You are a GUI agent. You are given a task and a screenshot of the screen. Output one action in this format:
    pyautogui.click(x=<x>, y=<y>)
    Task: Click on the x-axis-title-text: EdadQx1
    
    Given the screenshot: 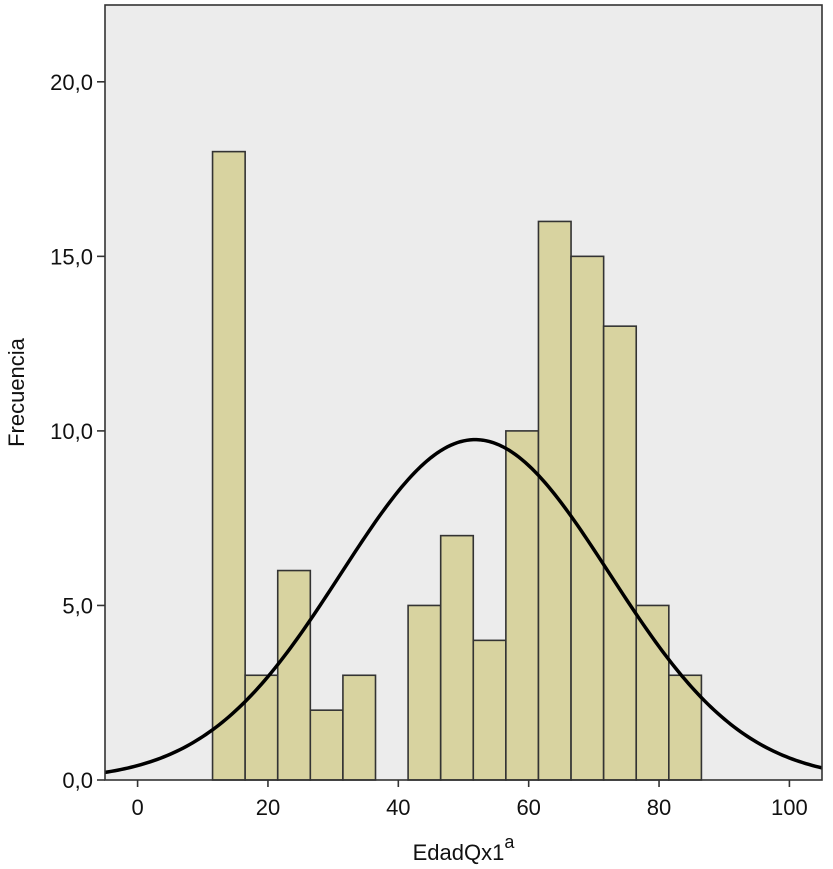 What is the action you would take?
    pyautogui.click(x=459, y=852)
    